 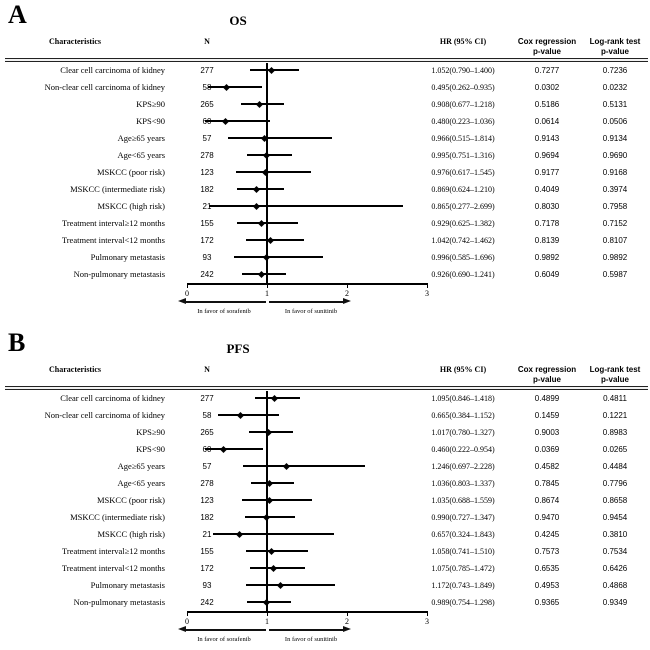 What do you see at coordinates (207, 415) in the screenshot?
I see `row-n: 58` at bounding box center [207, 415].